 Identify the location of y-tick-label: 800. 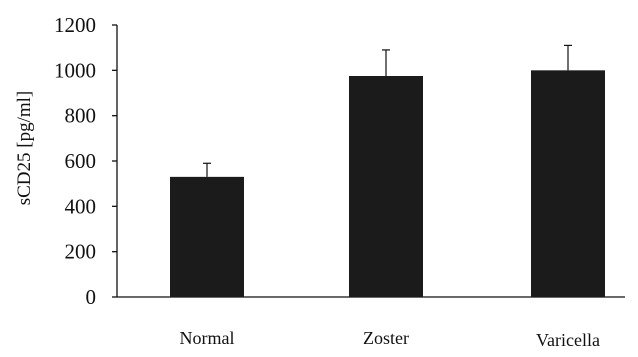
(81, 116).